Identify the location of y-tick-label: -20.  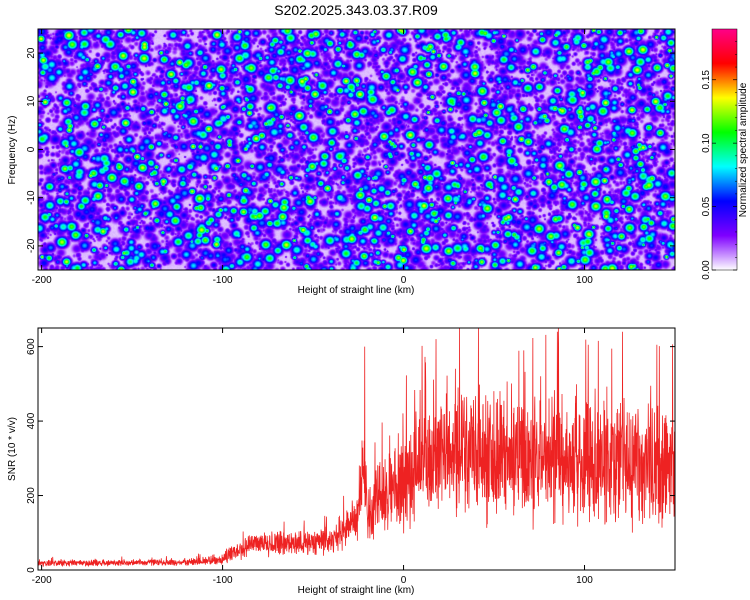
(31, 245).